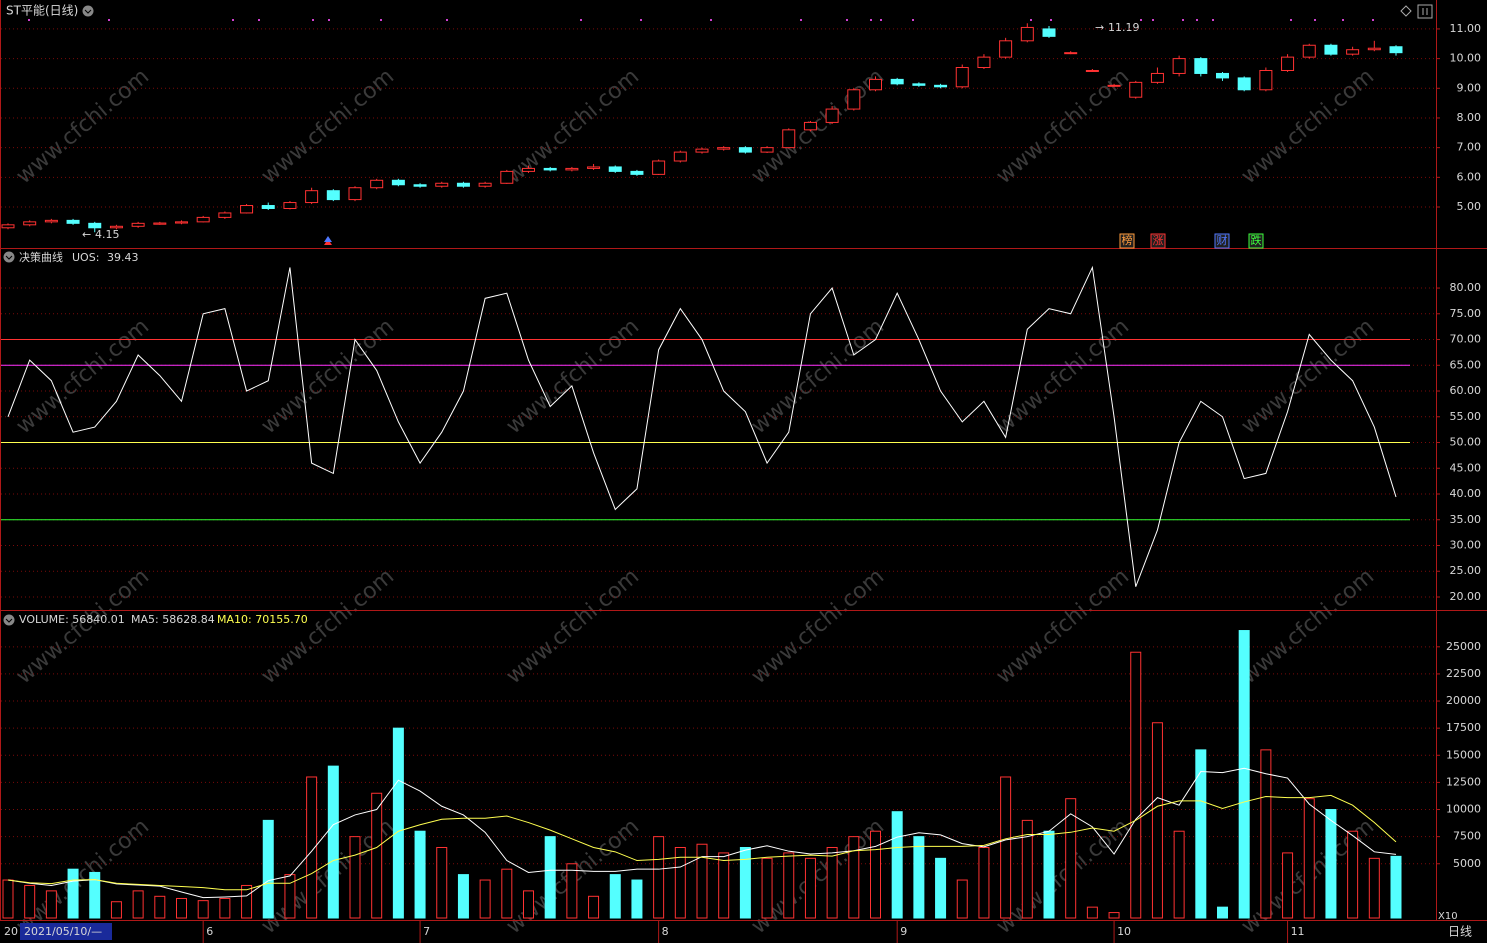 This screenshot has width=1487, height=943. Describe the element at coordinates (1466, 467) in the screenshot. I see `y-tick-label: 45.00` at that location.